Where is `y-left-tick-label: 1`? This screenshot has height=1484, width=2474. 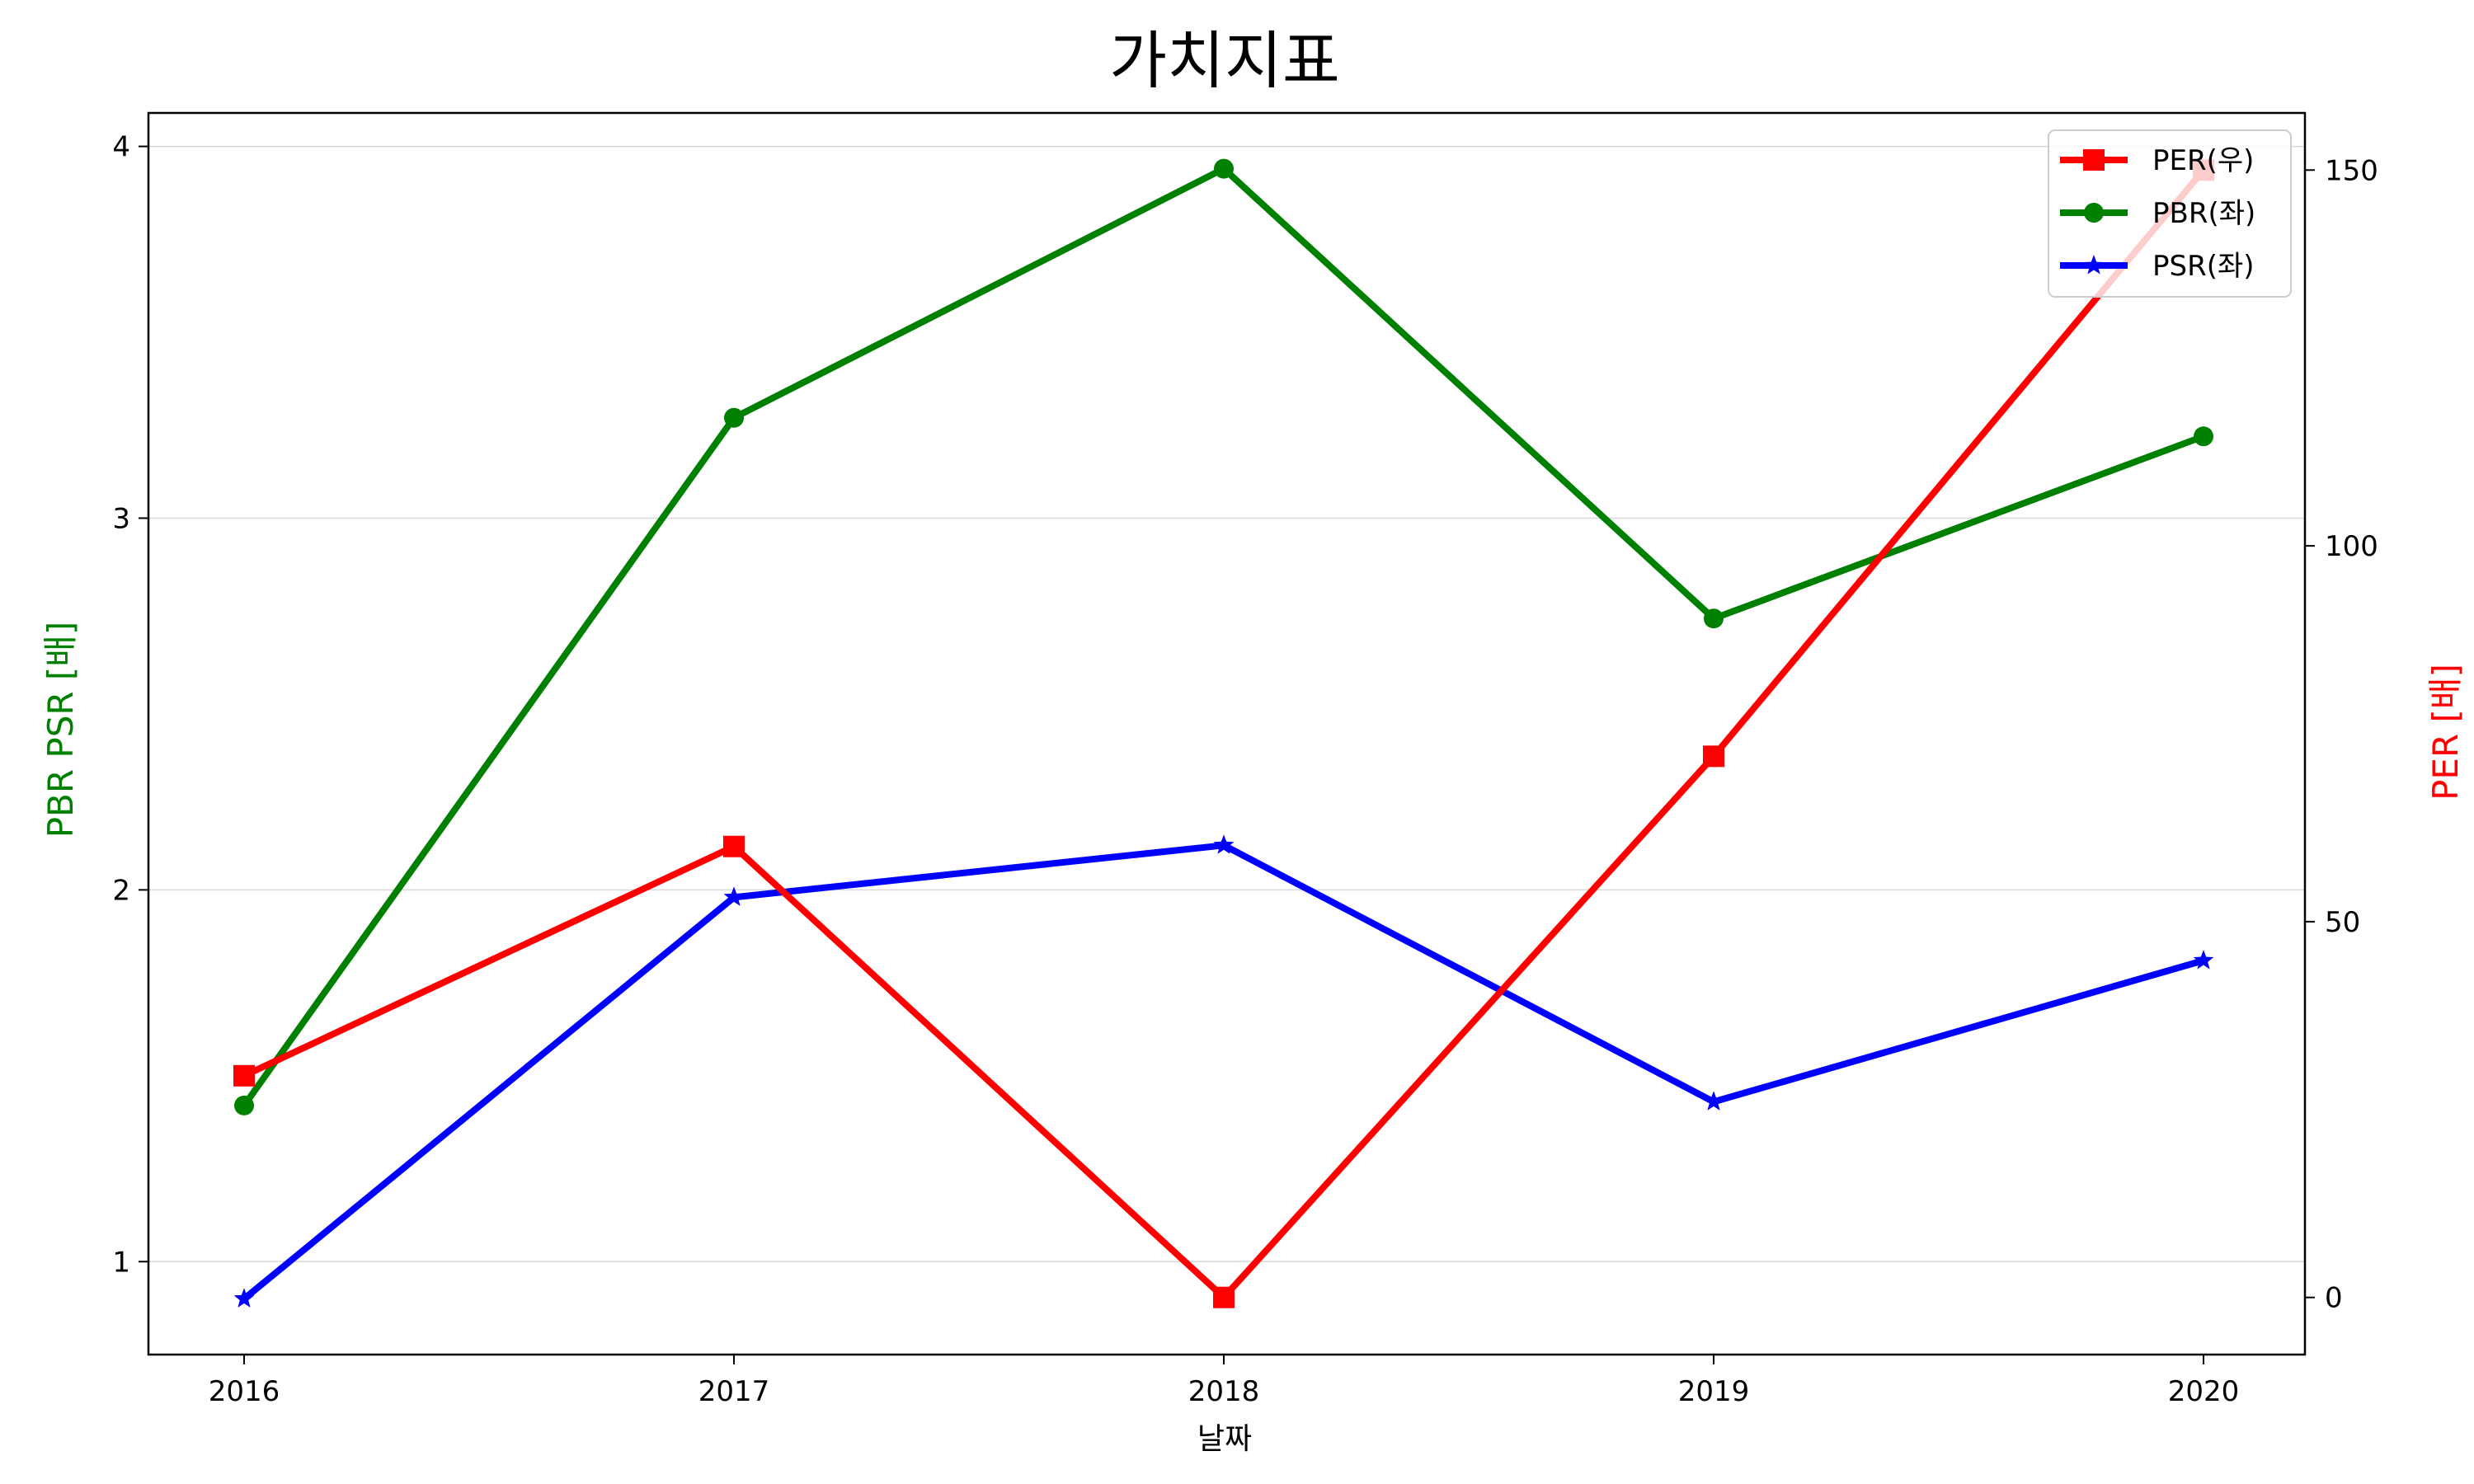
y-left-tick-label: 1 is located at coordinates (121, 1262).